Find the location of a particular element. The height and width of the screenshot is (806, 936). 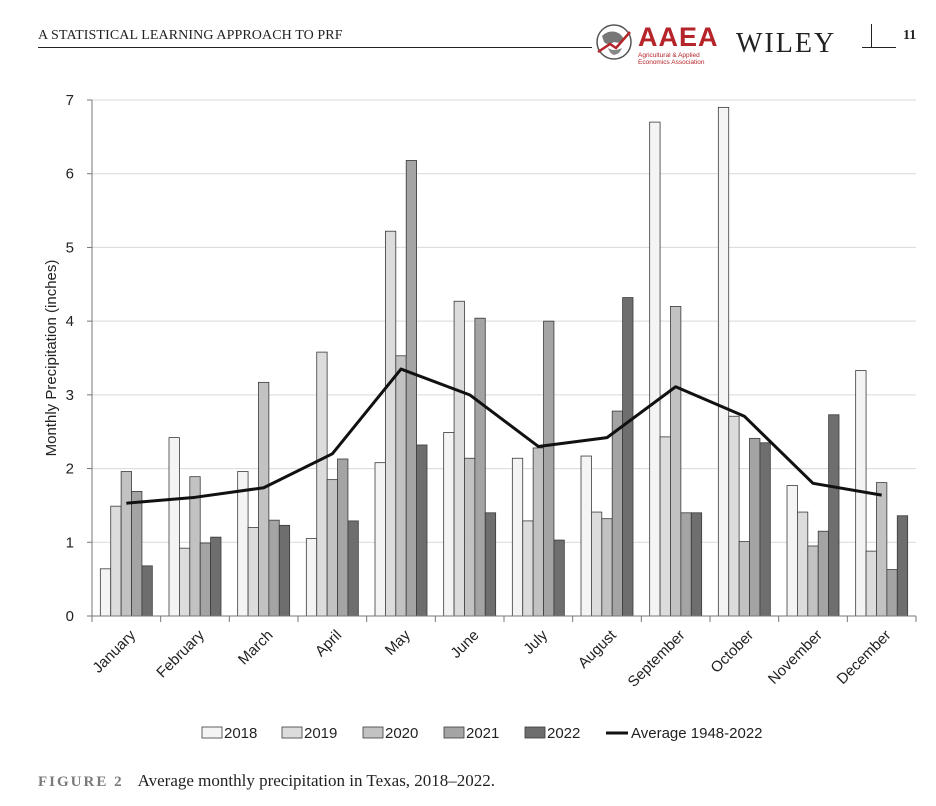

wiley-logo-text: WILEY is located at coordinates (786, 43).